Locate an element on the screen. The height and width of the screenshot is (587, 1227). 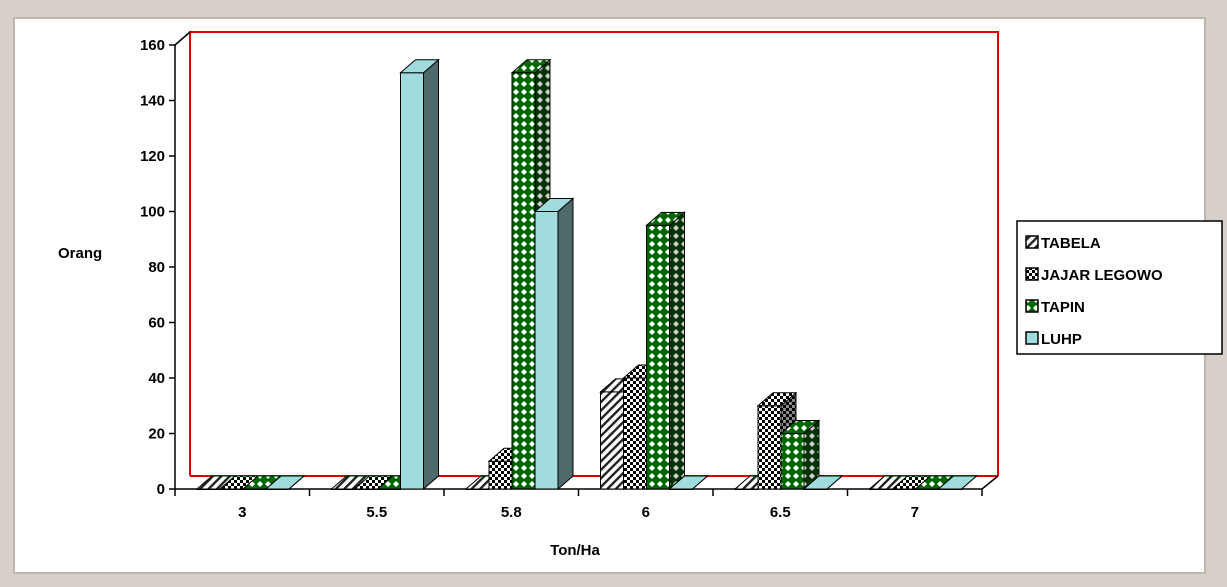
x-tick-label: 6 is located at coordinates (646, 512).